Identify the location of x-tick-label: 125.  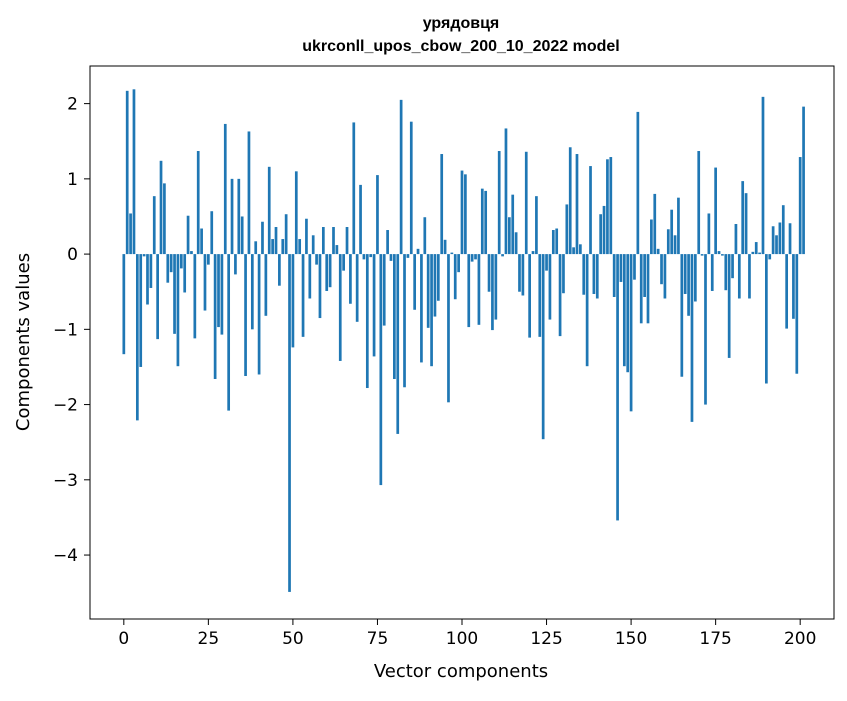
(546, 639).